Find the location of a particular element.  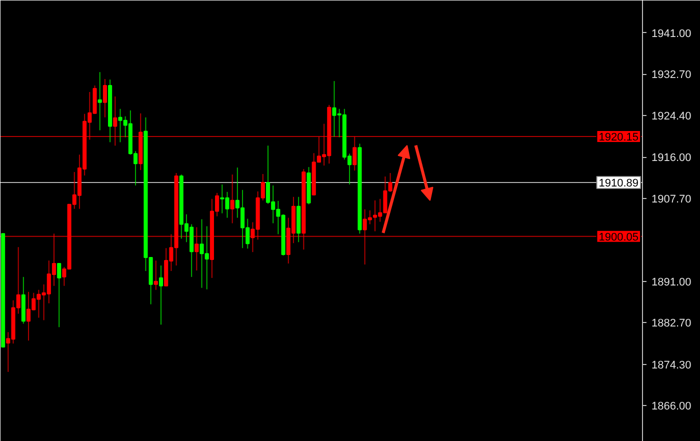

ref-line-label: 1920.15 is located at coordinates (618, 137).